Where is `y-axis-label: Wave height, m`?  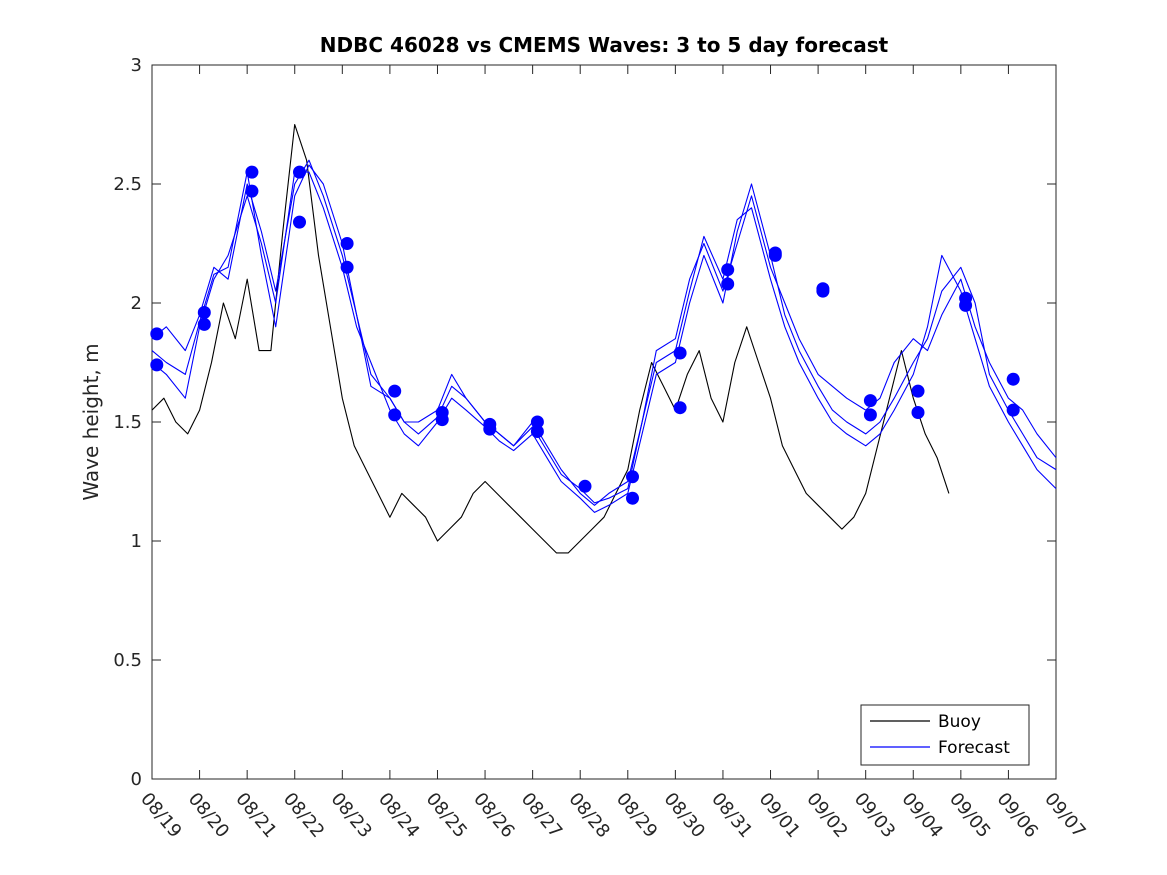 y-axis-label: Wave height, m is located at coordinates (91, 421).